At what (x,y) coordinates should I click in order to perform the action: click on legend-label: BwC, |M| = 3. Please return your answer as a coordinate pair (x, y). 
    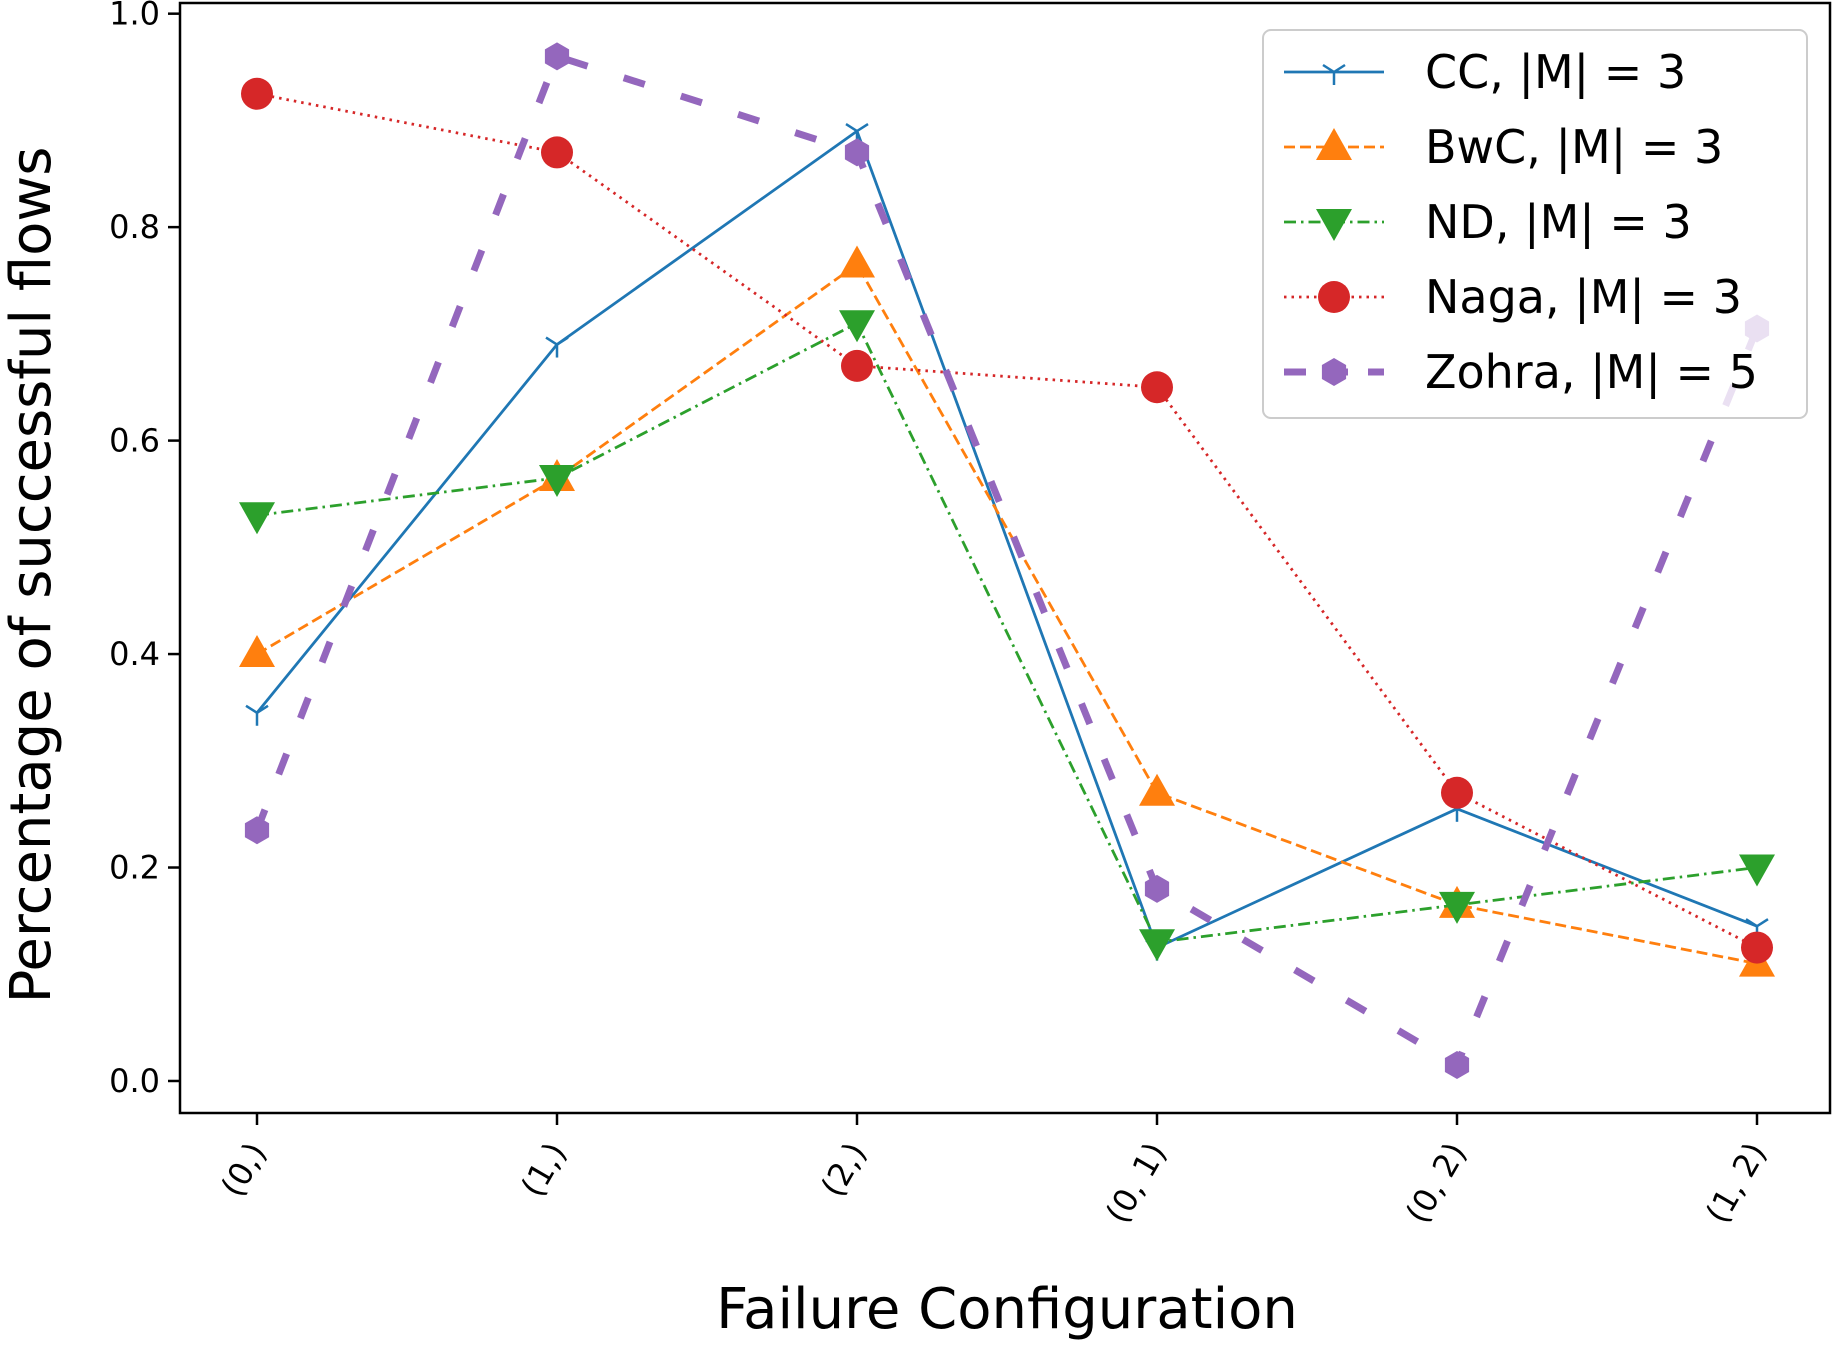
    Looking at the image, I should click on (1574, 147).